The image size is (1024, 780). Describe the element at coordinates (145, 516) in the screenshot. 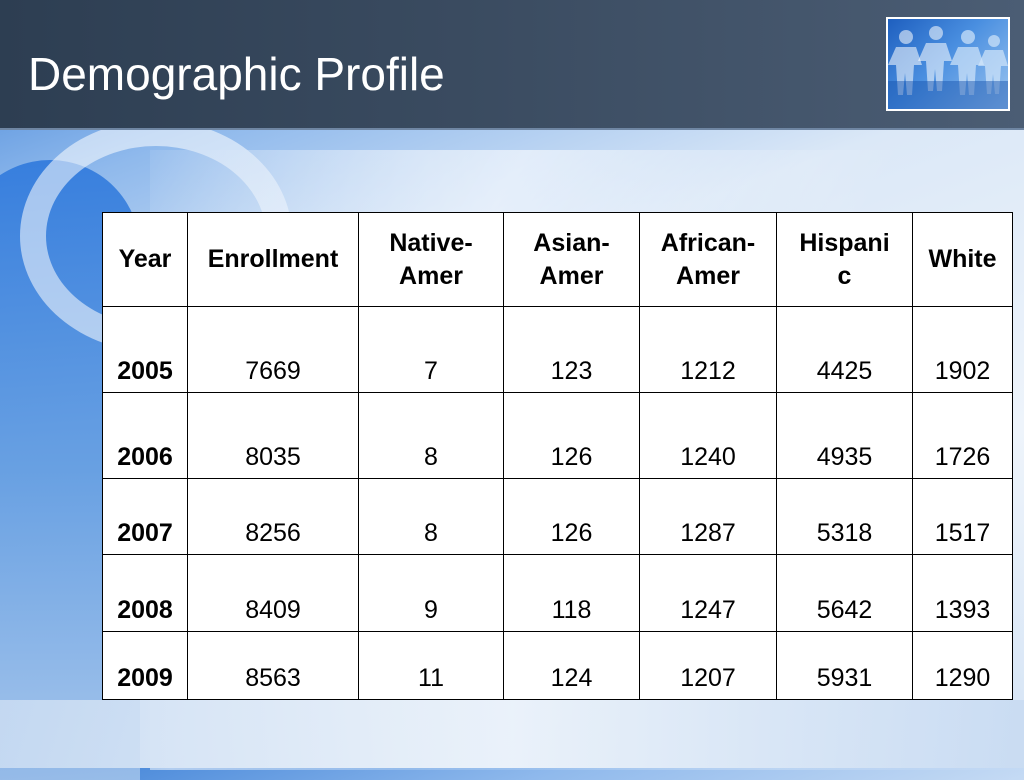

I see `table-cell-year: 2007` at that location.